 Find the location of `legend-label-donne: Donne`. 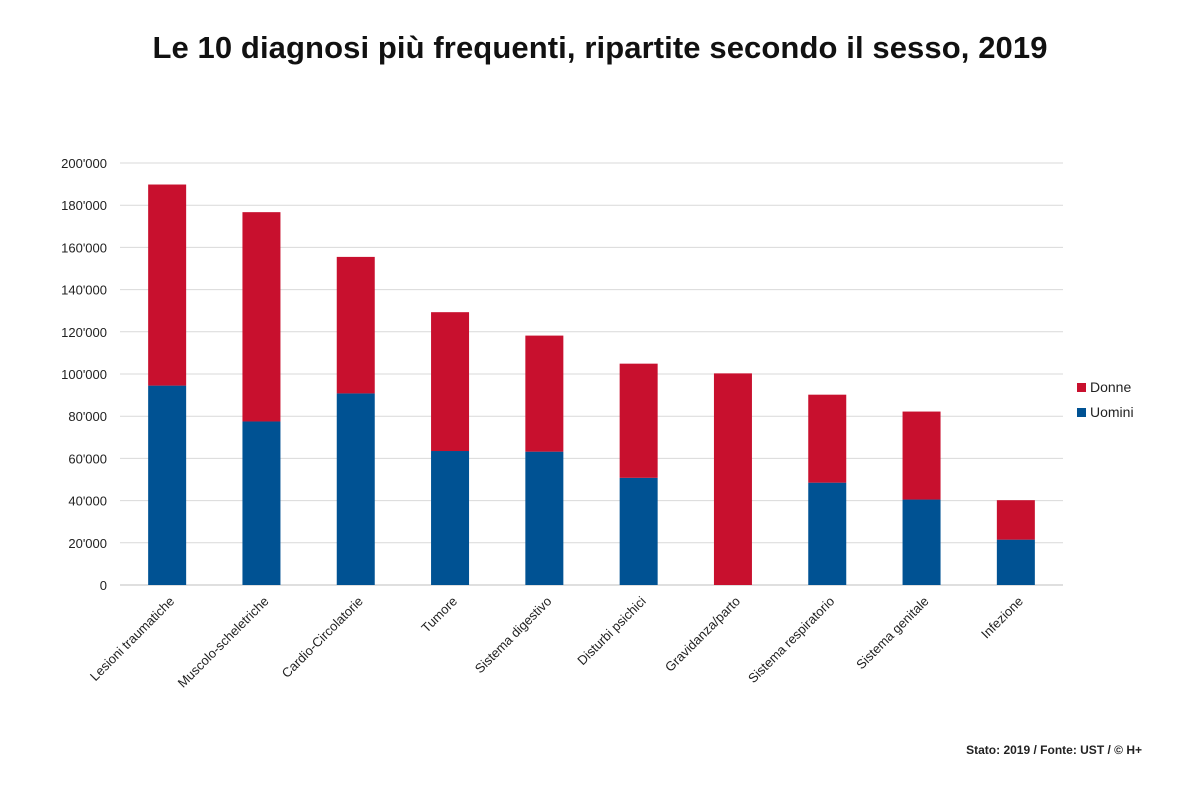

legend-label-donne: Donne is located at coordinates (1110, 387).